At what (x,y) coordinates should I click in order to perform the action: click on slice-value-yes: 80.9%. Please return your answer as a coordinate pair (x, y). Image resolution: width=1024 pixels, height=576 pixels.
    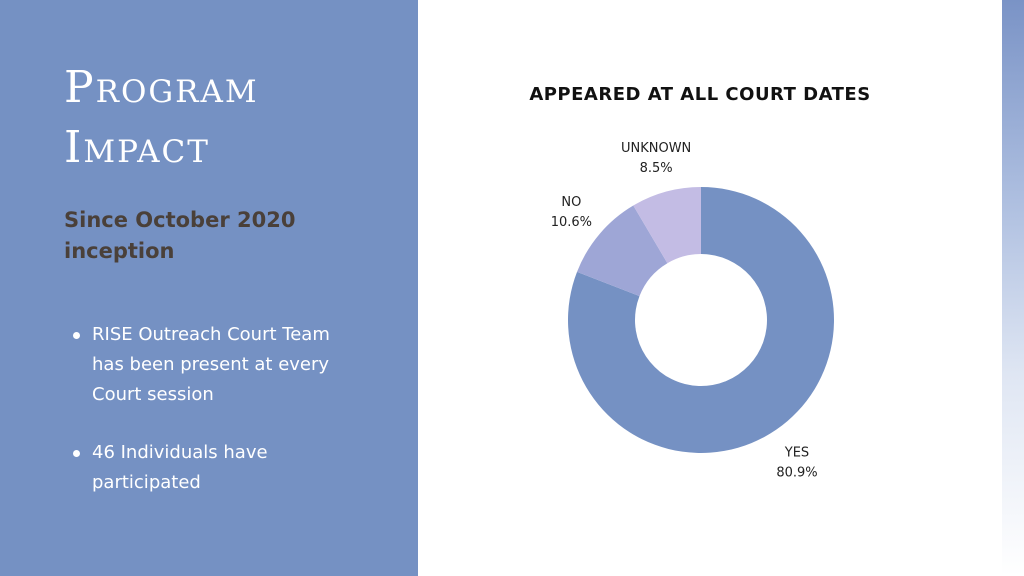
    Looking at the image, I should click on (796, 472).